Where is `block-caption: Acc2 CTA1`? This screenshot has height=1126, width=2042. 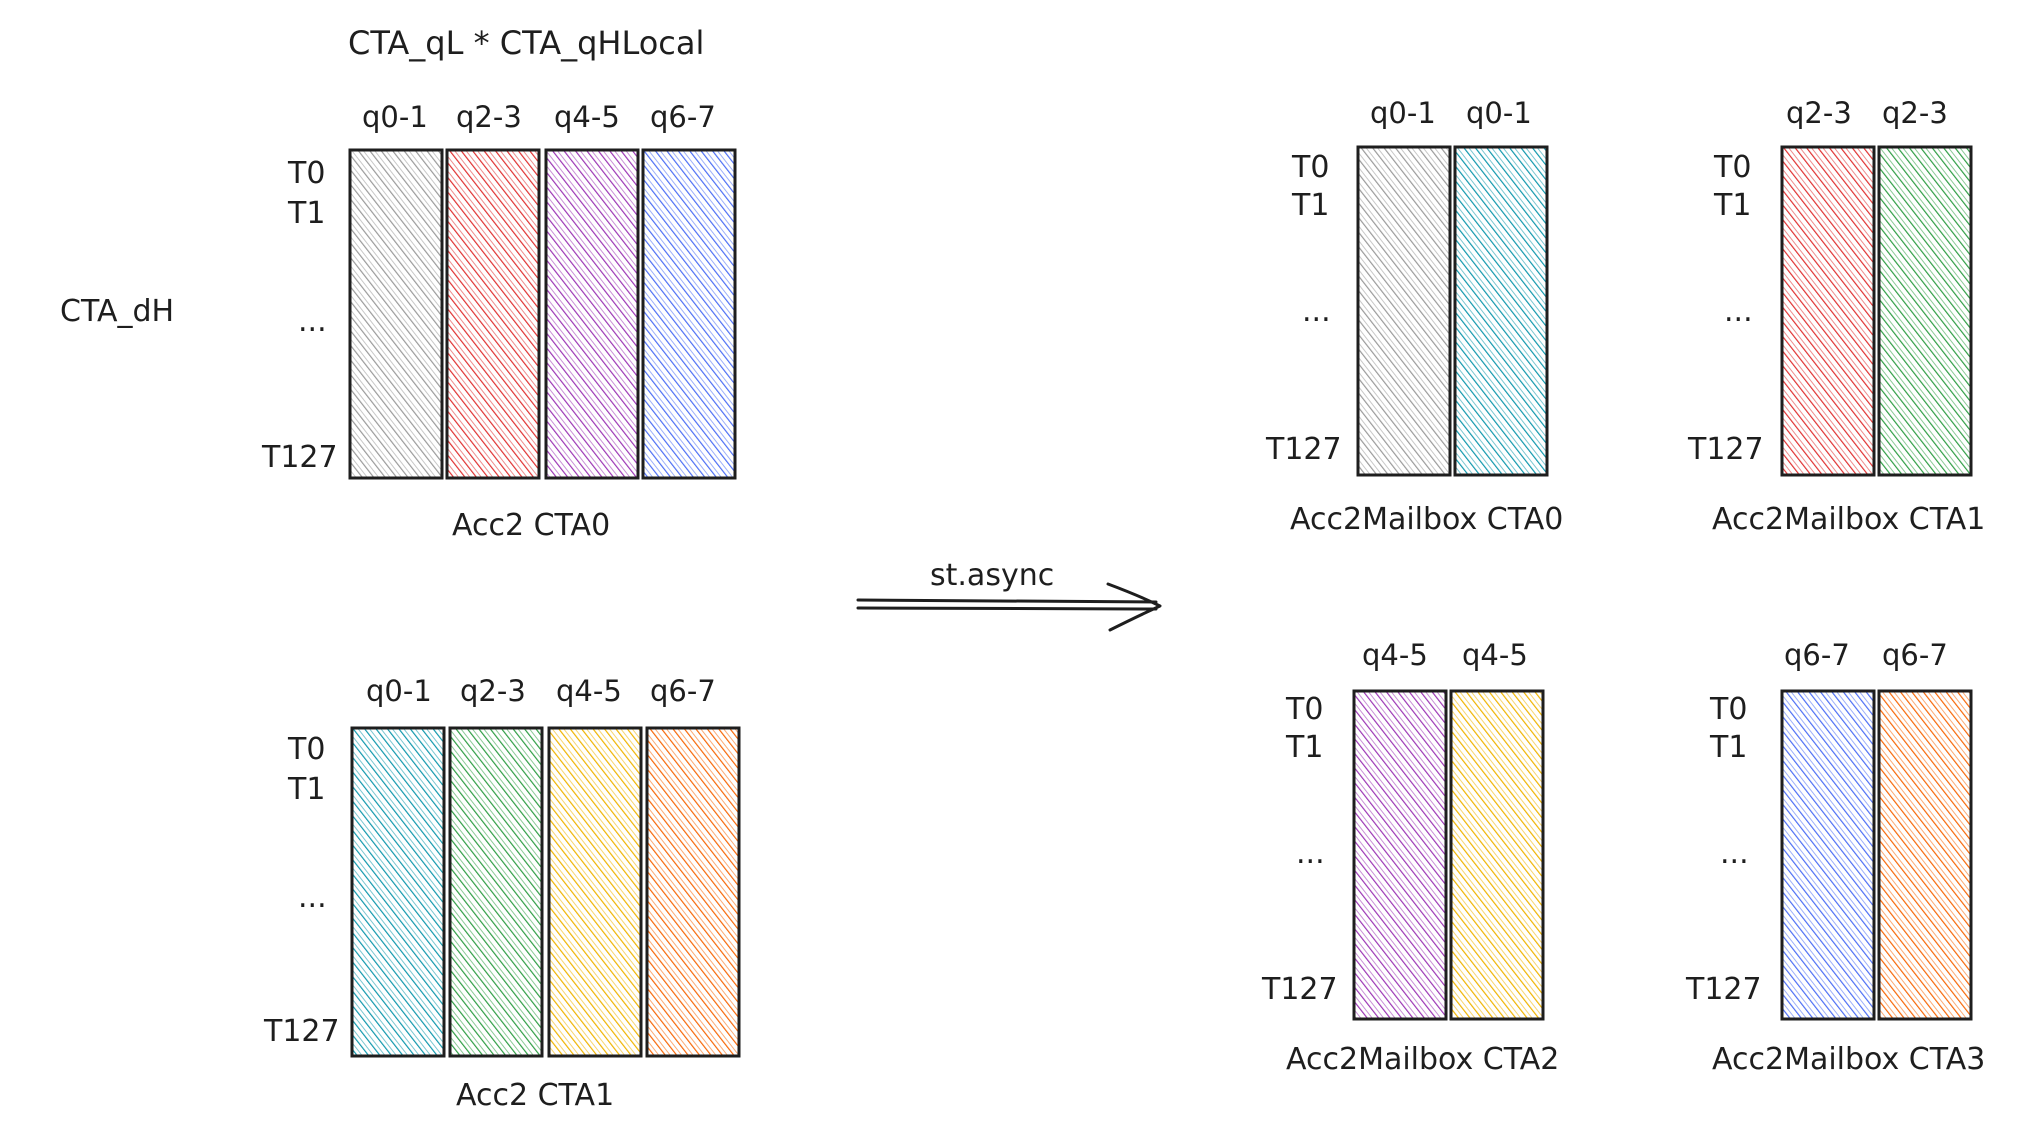 block-caption: Acc2 CTA1 is located at coordinates (535, 1095).